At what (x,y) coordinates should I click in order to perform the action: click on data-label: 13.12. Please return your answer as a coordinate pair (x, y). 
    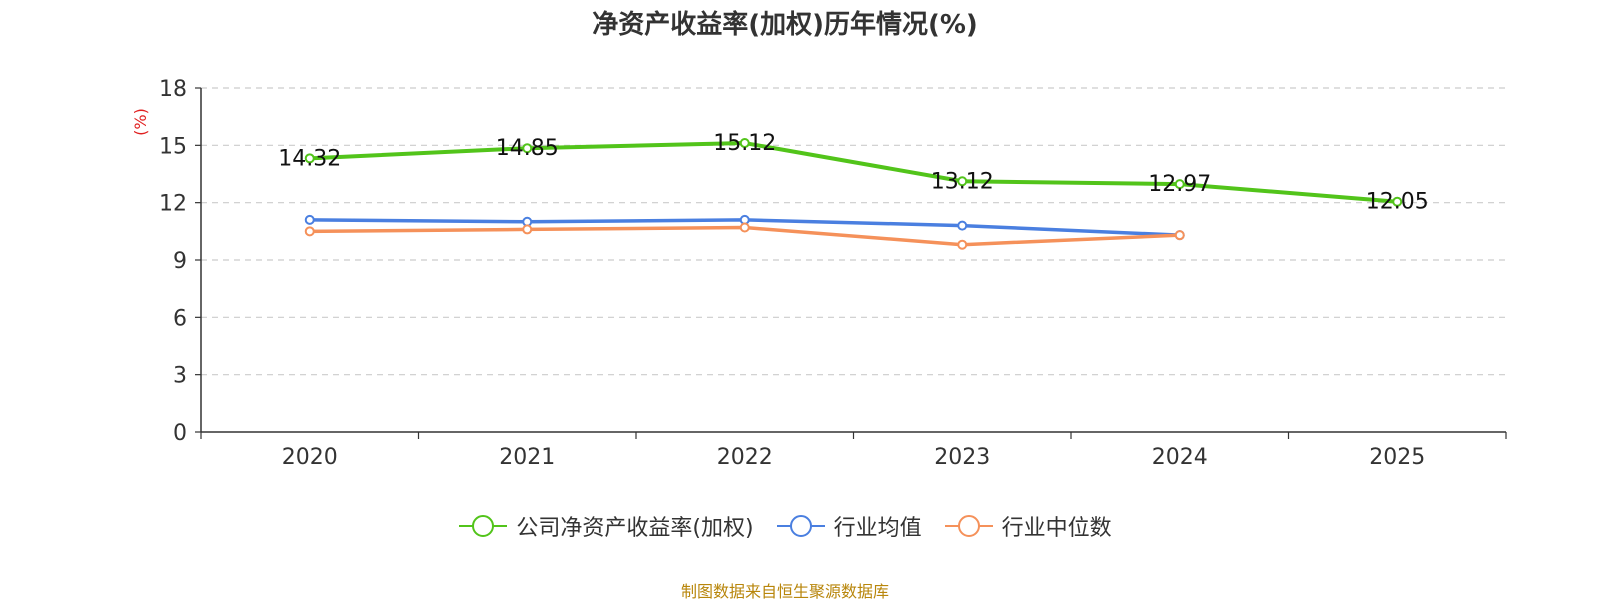
    Looking at the image, I should click on (962, 181).